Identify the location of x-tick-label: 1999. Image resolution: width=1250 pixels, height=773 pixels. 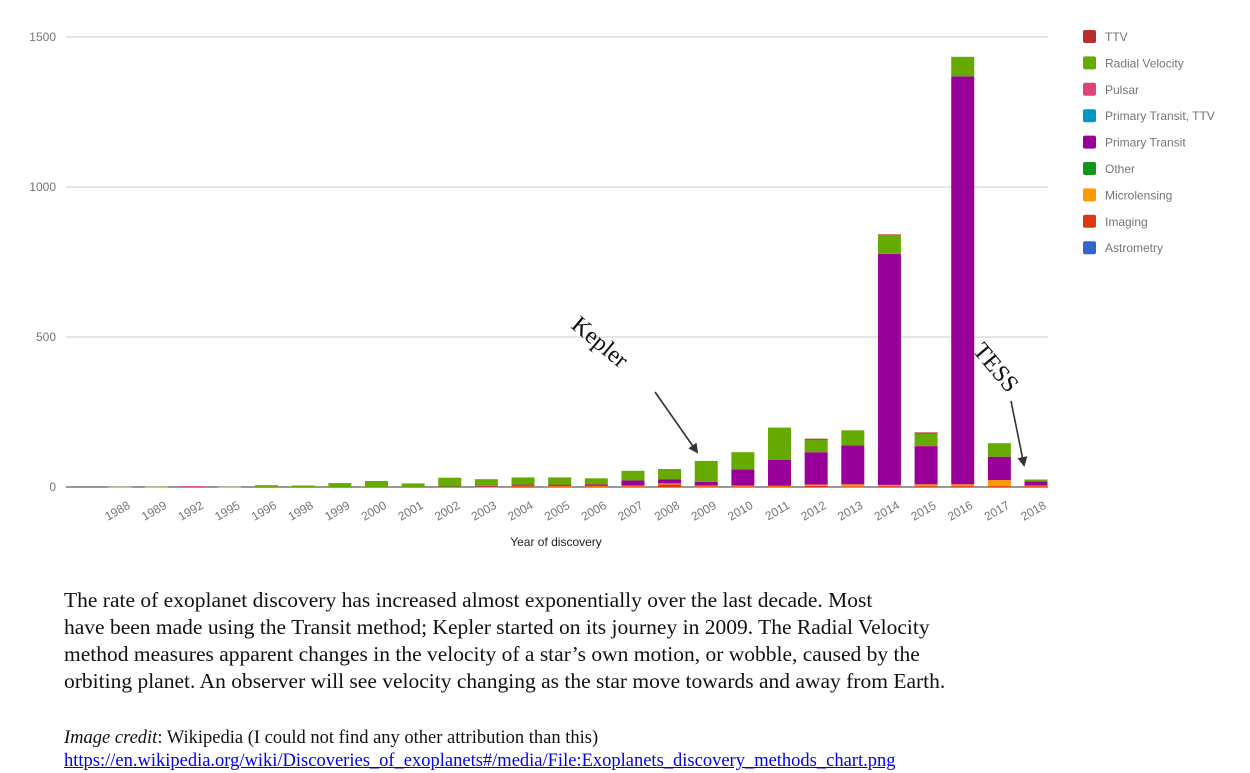
(337, 511).